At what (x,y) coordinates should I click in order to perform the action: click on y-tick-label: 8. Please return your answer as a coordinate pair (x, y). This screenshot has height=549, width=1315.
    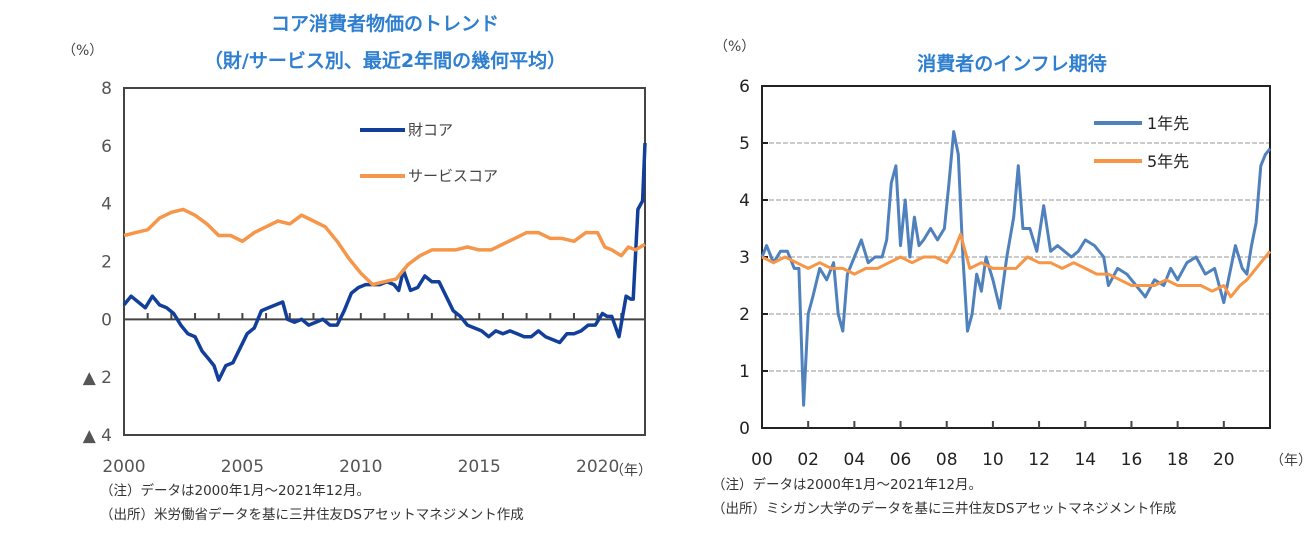
    Looking at the image, I should click on (106, 89).